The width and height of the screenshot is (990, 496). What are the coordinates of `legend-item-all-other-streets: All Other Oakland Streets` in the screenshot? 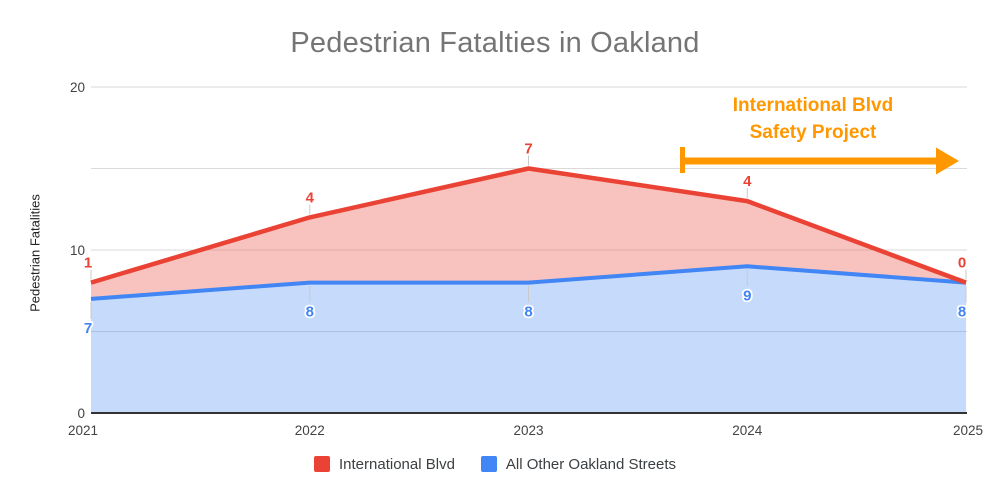 It's located at (578, 464).